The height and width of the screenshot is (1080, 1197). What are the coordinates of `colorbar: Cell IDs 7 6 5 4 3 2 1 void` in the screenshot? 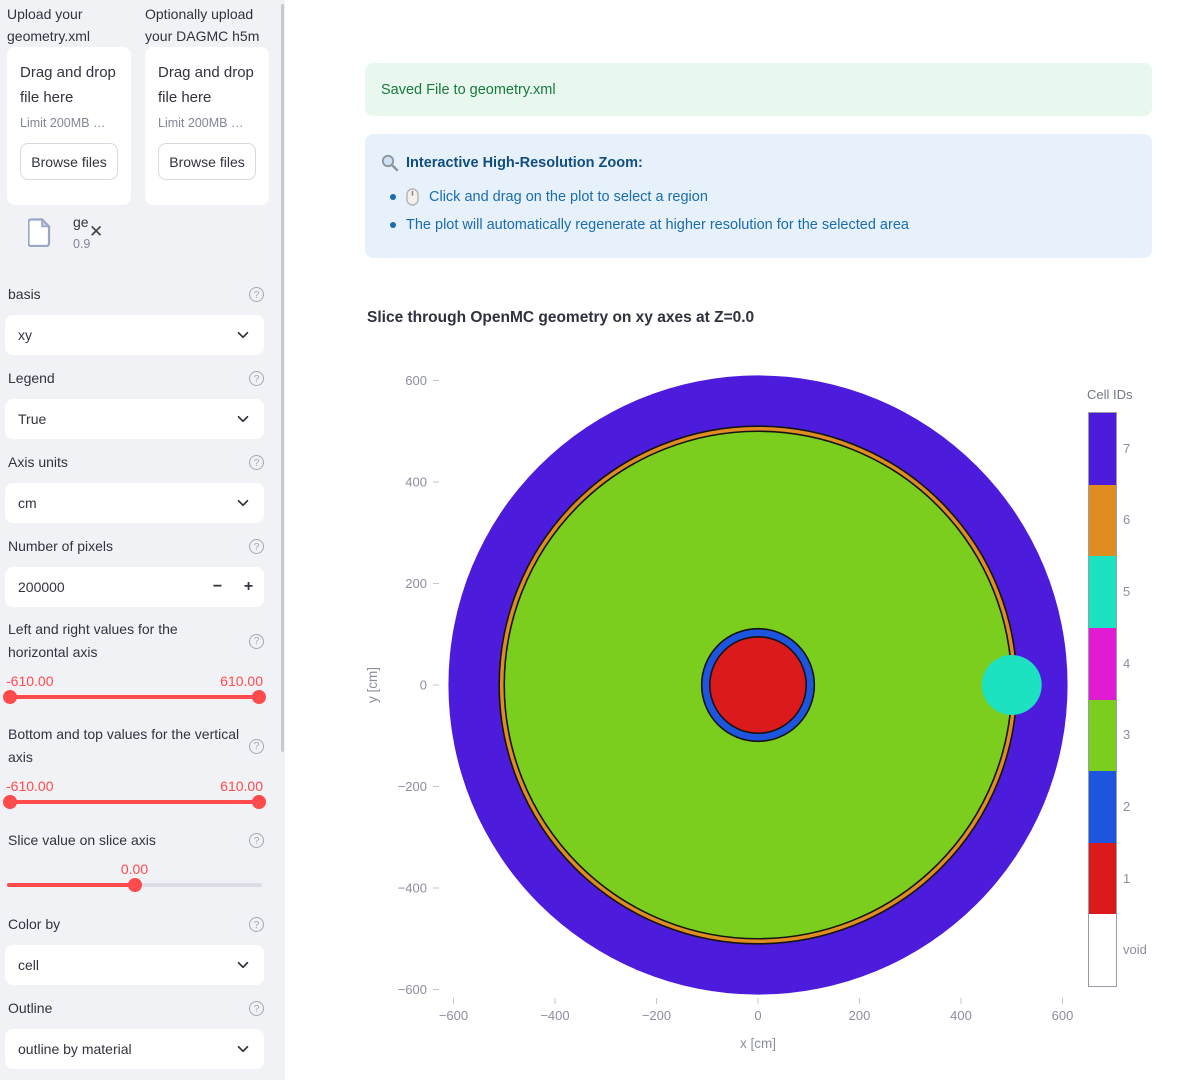 It's located at (1127, 687).